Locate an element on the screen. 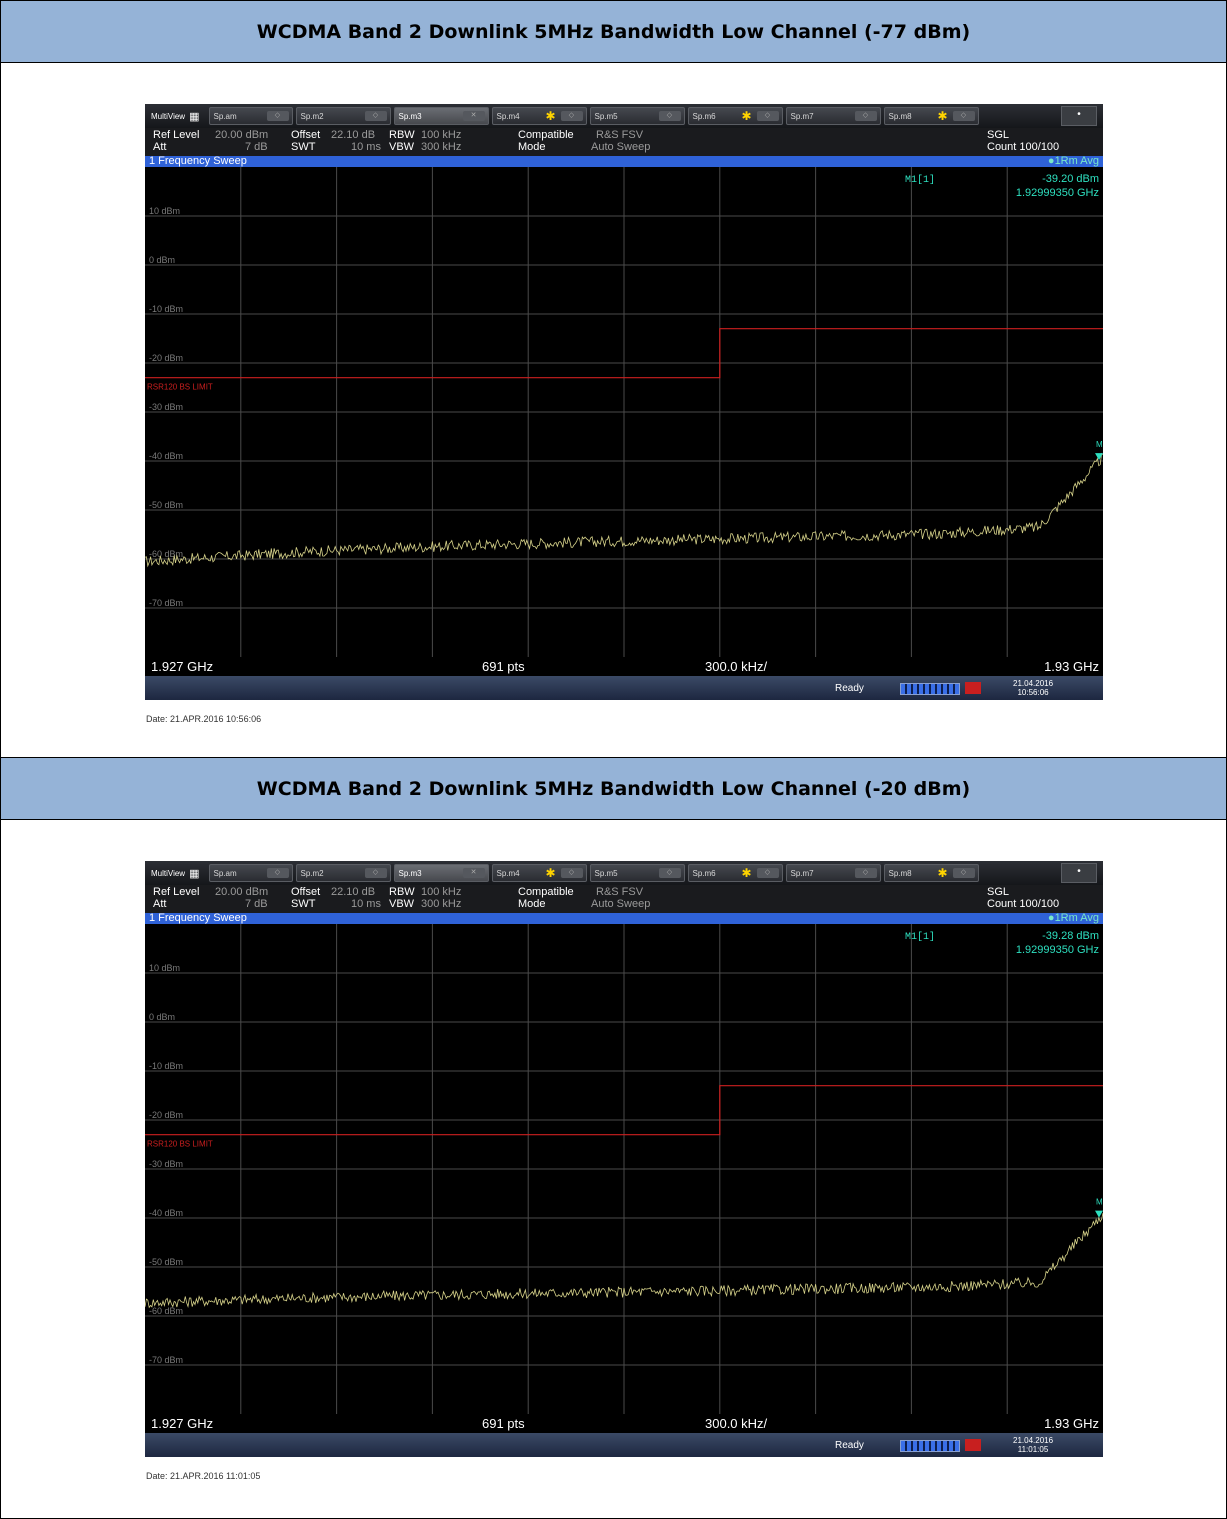  att-label: Att is located at coordinates (160, 904).